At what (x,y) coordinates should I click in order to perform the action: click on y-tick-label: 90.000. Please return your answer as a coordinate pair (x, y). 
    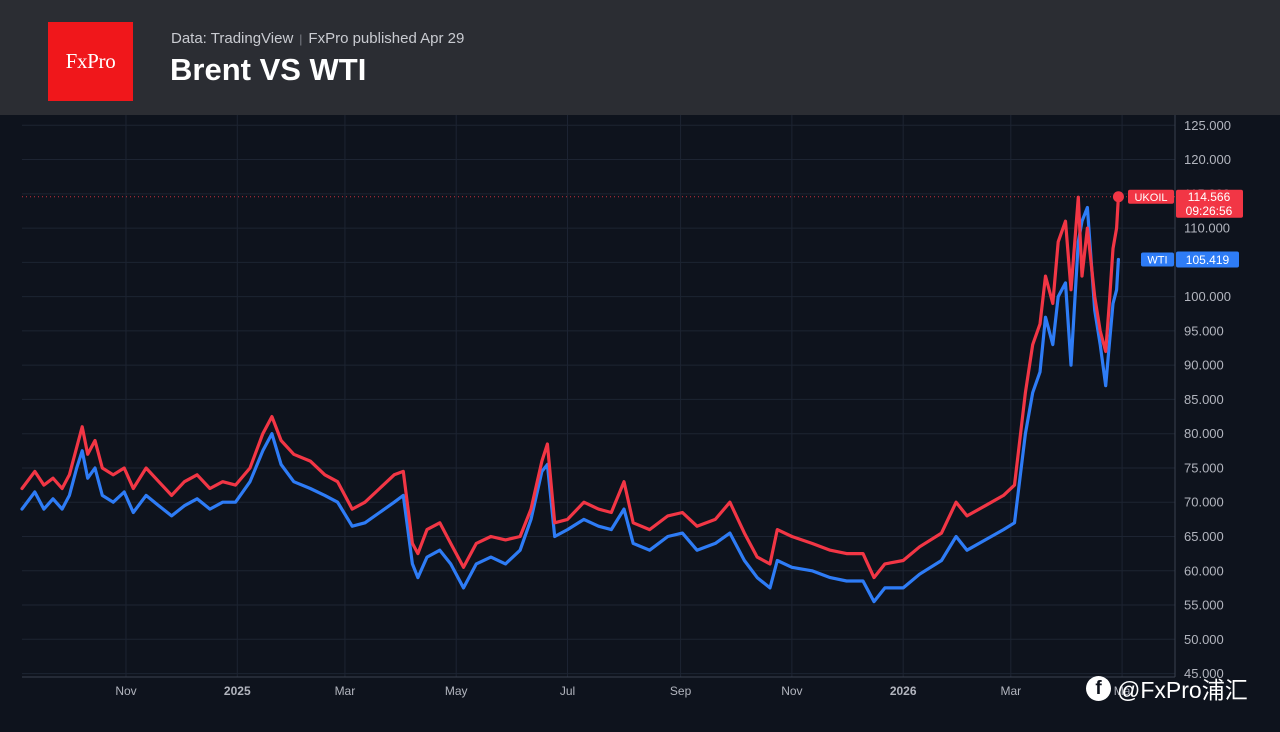
    Looking at the image, I should click on (1204, 365).